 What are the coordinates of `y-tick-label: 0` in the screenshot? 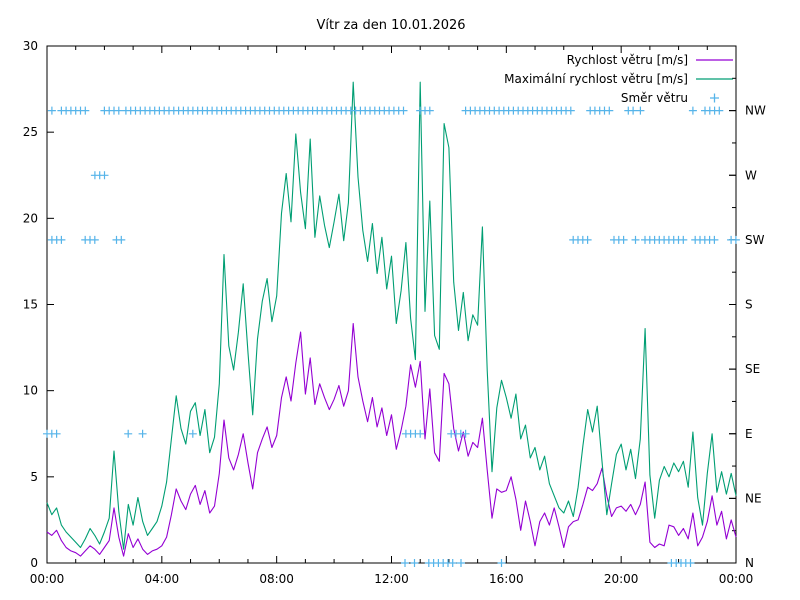 It's located at (34, 563).